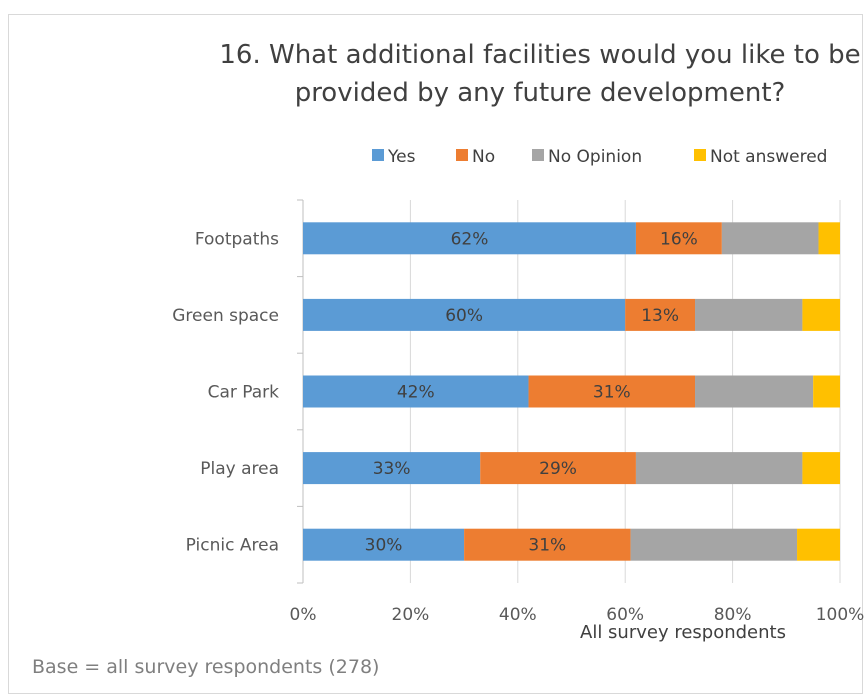  What do you see at coordinates (540, 93) in the screenshot?
I see `chart-title-line-2: provided by any future development?` at bounding box center [540, 93].